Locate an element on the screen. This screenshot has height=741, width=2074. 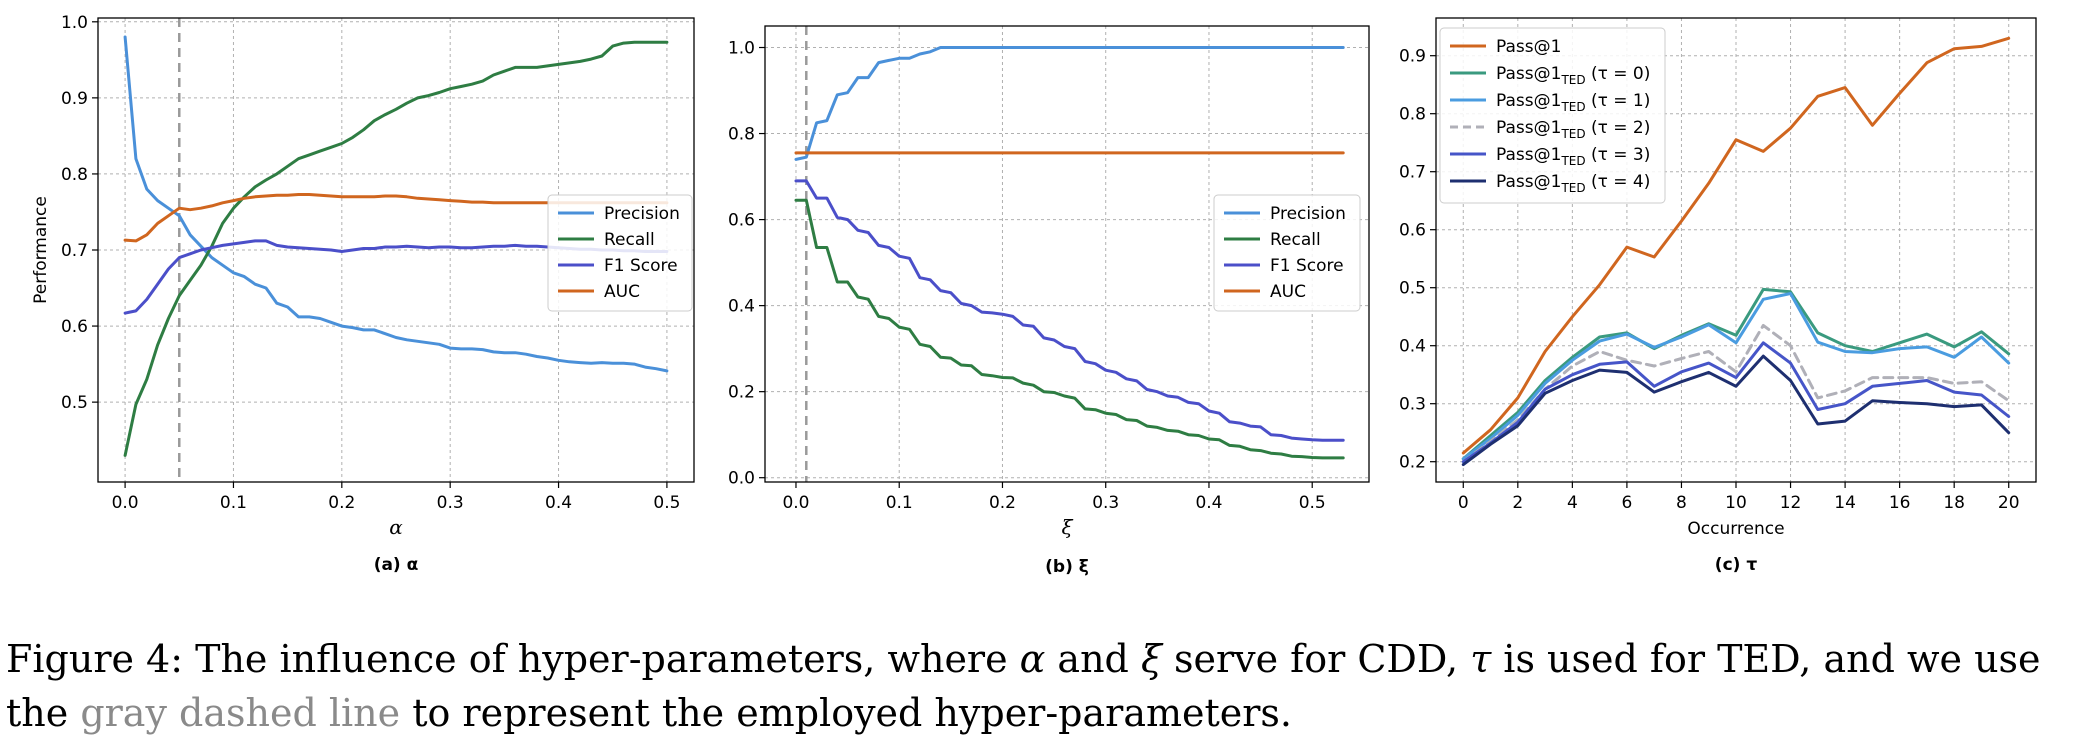
x-axis-label: ξ is located at coordinates (1067, 527).